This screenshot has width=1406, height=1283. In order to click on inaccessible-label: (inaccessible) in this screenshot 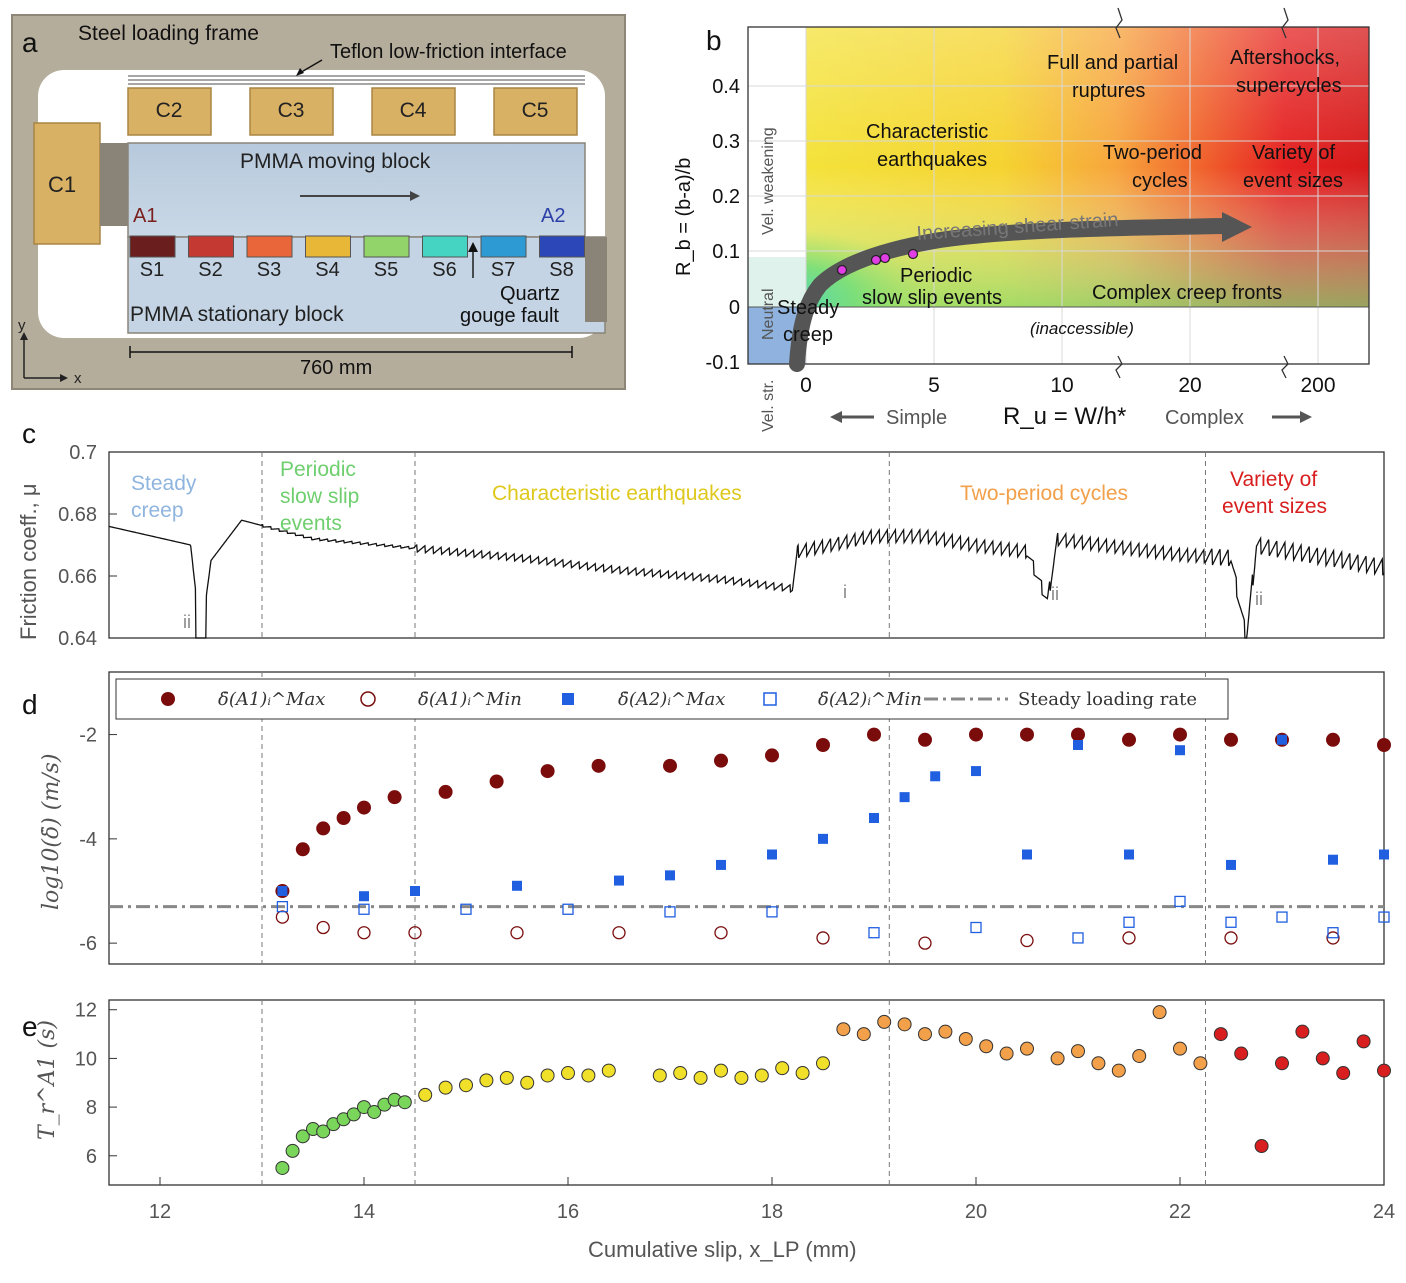, I will do `click(1082, 328)`.